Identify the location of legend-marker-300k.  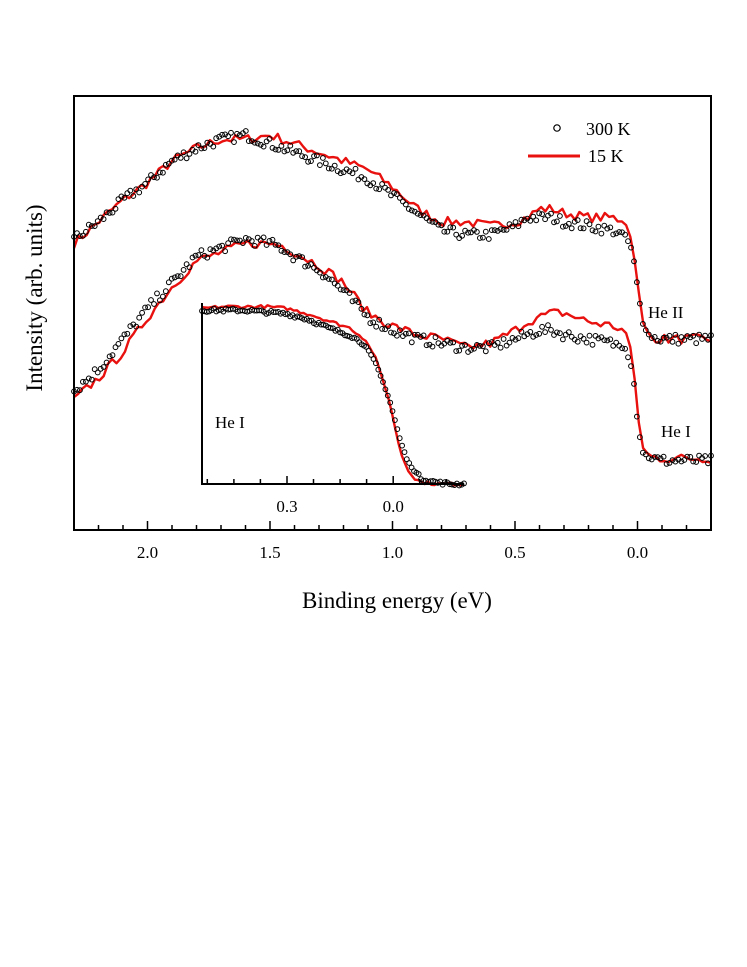
(557, 128).